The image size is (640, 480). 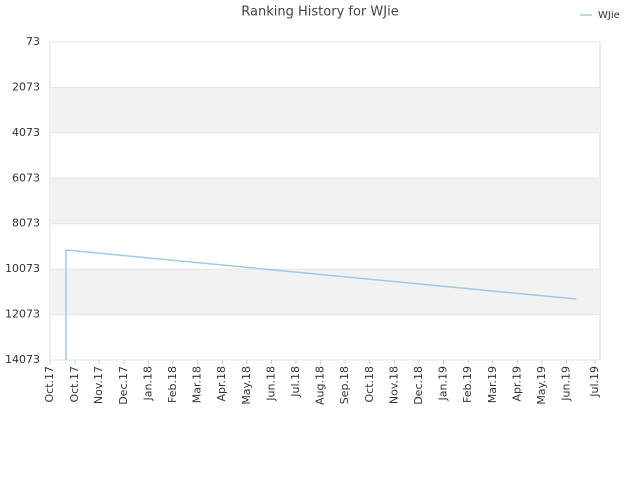 I want to click on x-tick-label: Jun.18, so click(x=270, y=384).